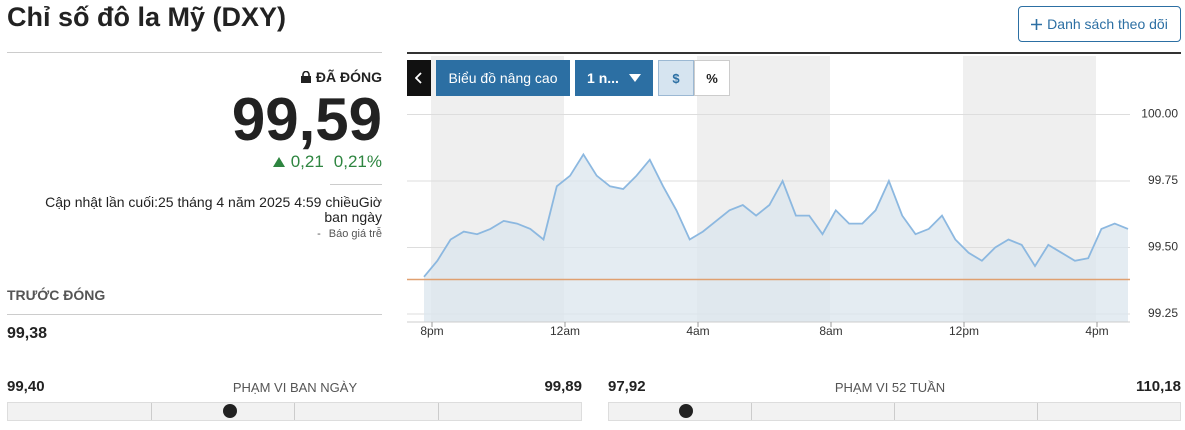 This screenshot has width=1185, height=430. I want to click on delay-note: Báo giá trễ, so click(349, 234).